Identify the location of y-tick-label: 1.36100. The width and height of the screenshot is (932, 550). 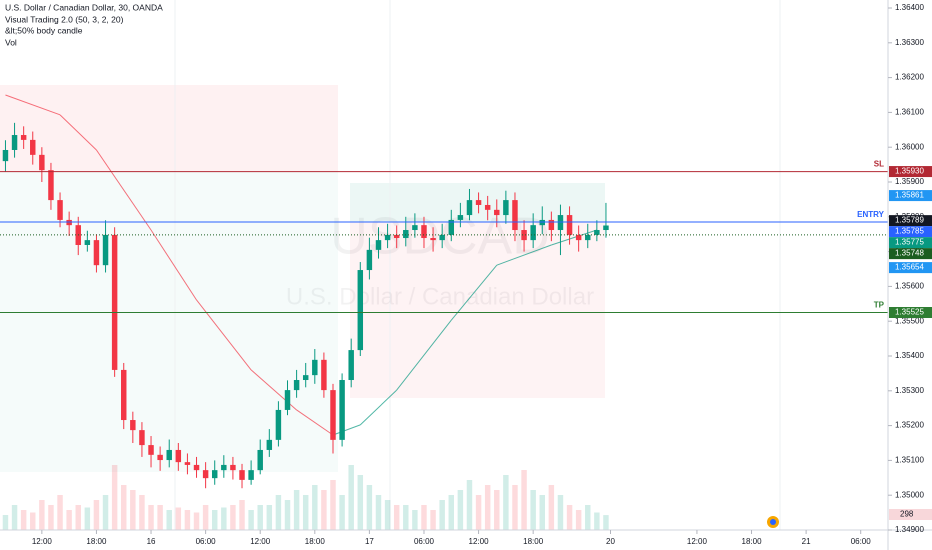
(909, 112).